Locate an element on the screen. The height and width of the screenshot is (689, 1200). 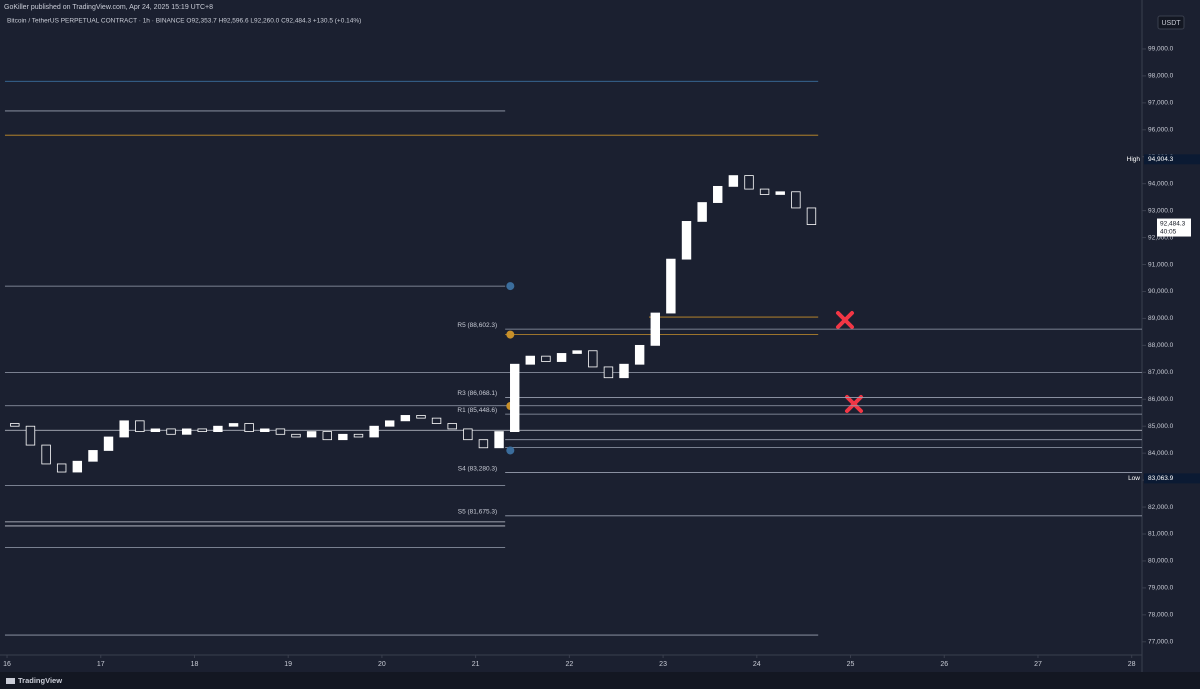
high-label: High is located at coordinates (1134, 159).